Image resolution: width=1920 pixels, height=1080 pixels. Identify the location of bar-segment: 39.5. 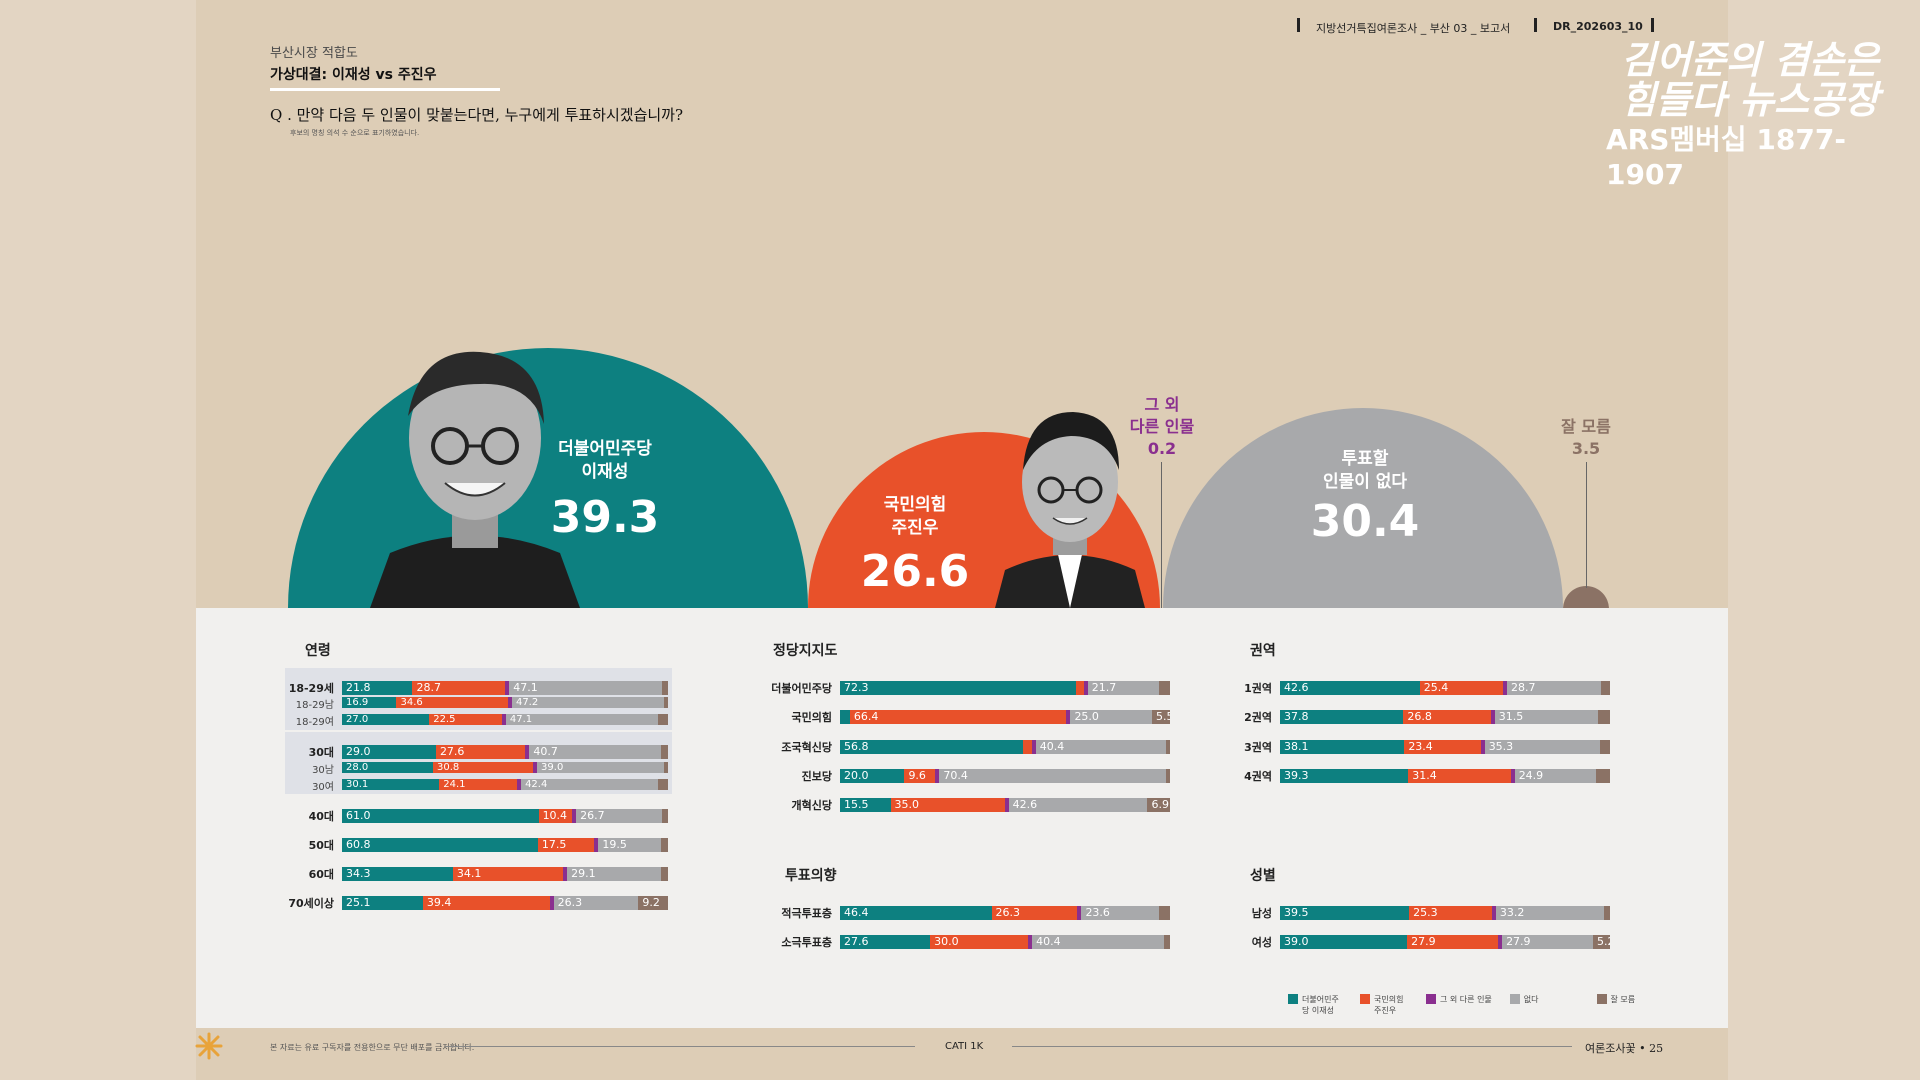
(1345, 913).